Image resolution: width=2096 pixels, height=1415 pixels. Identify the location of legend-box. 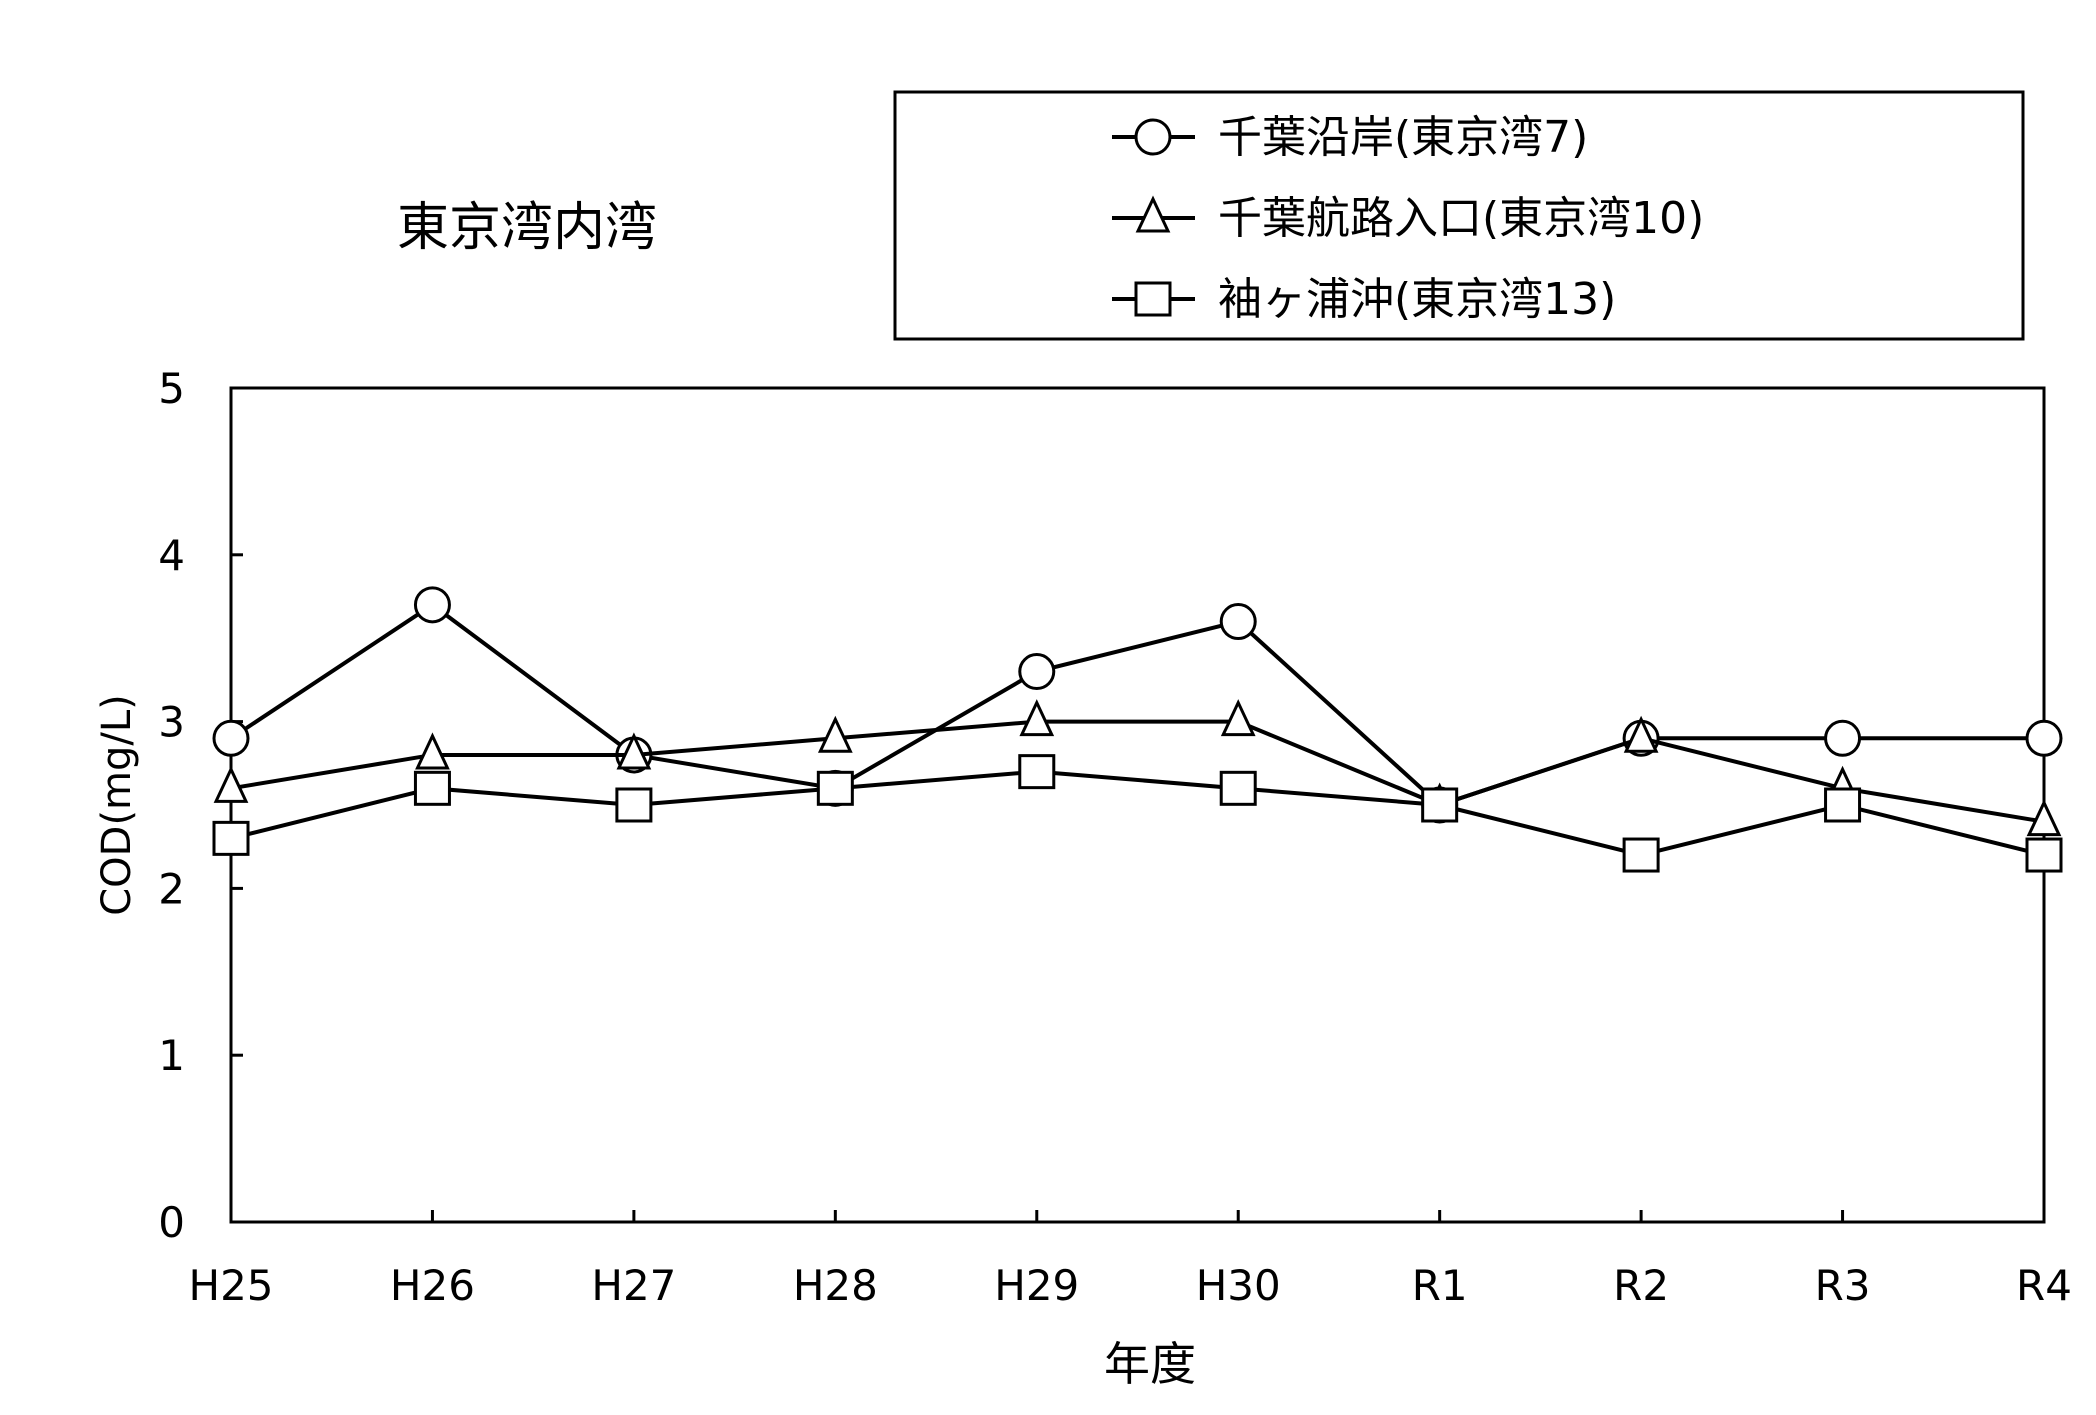
(1459, 215).